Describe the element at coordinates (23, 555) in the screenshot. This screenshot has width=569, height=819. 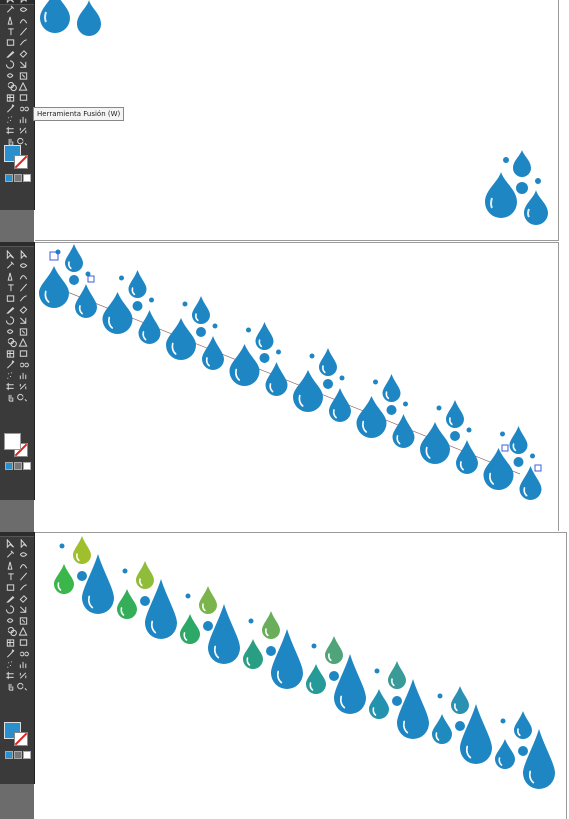
I see `lasso-icon` at that location.